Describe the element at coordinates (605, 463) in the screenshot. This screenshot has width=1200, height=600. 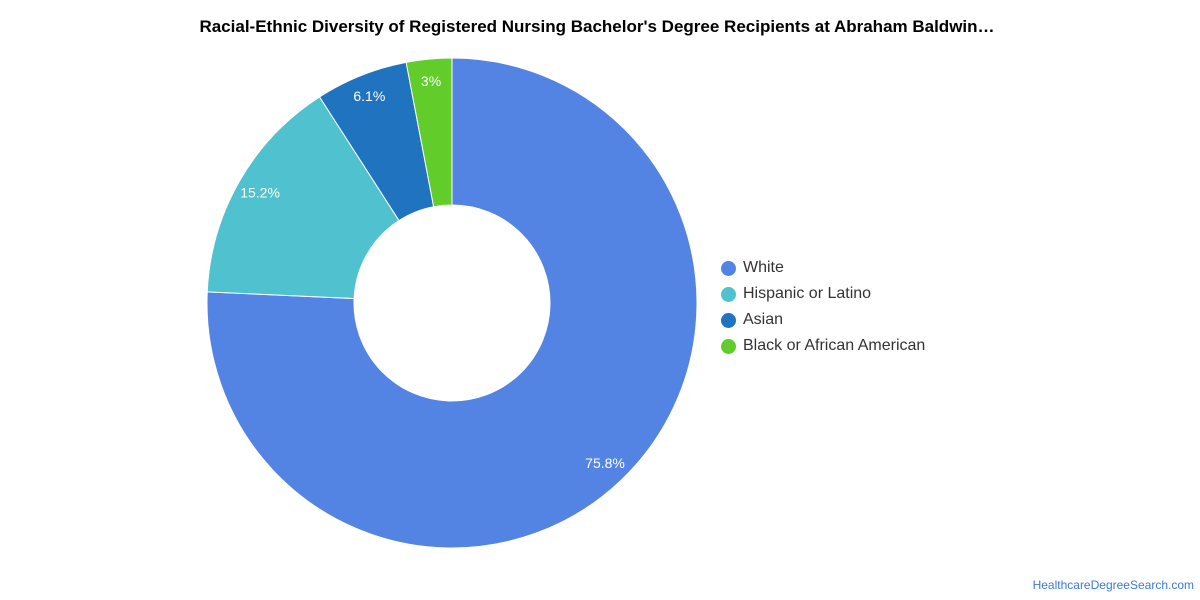
I see `slice-label-white: 75.8%` at that location.